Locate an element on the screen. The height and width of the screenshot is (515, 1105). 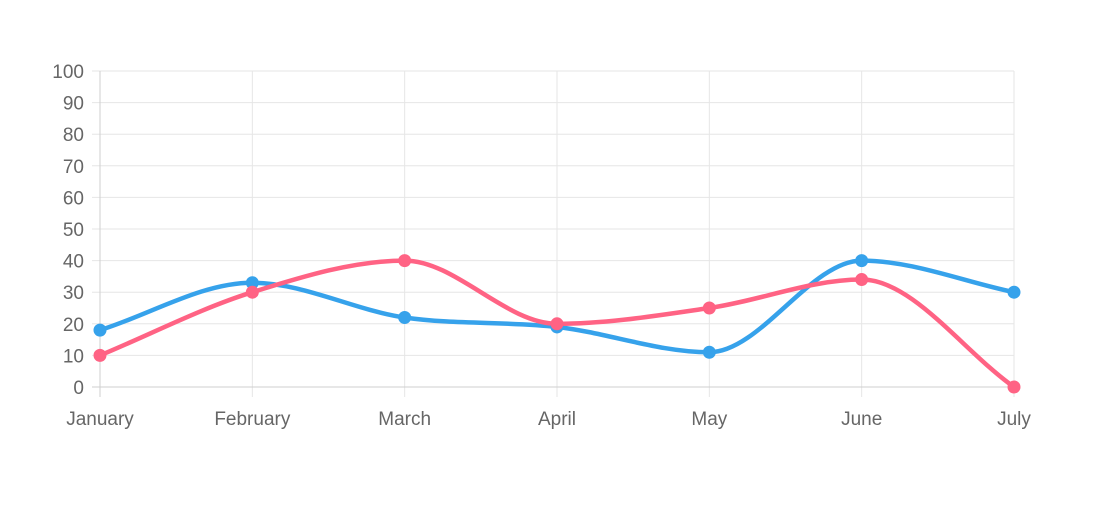
x-tick-label: May is located at coordinates (709, 419).